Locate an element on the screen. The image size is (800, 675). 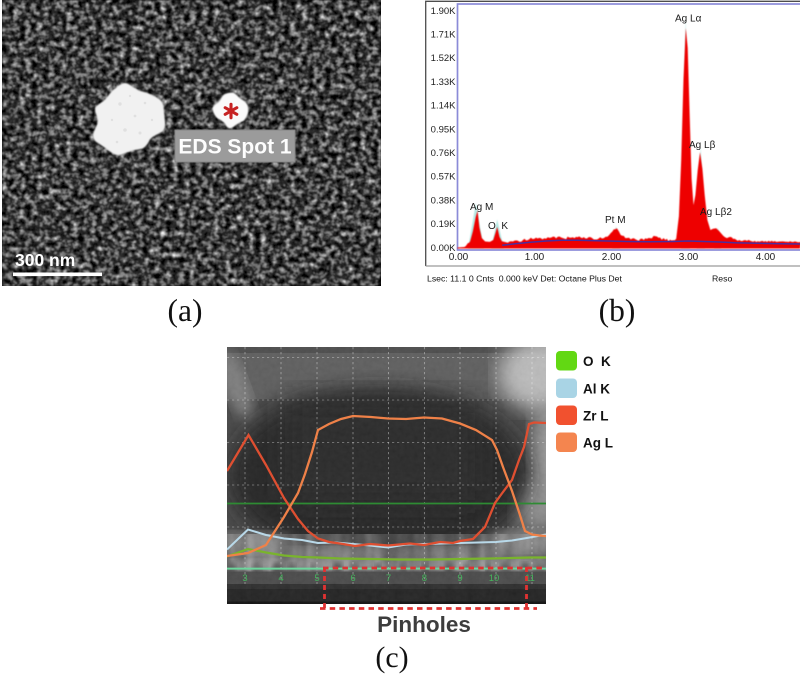
svg-text: 1.33K is located at coordinates (443, 82).